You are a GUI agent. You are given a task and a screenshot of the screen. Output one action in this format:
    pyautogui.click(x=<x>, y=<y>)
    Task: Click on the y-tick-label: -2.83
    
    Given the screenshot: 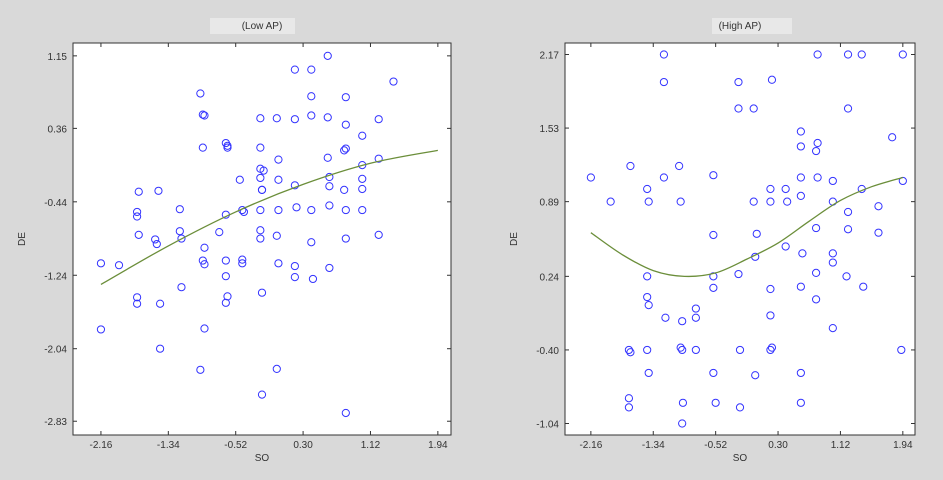 What is the action you would take?
    pyautogui.click(x=55, y=422)
    